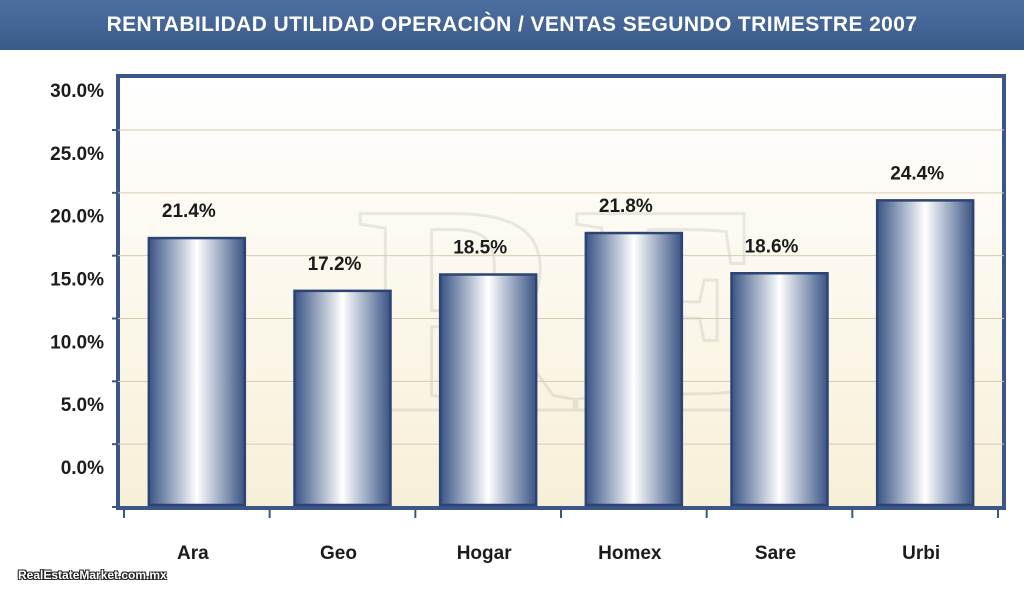  What do you see at coordinates (630, 553) in the screenshot?
I see `x-tick-label-homex: Homex` at bounding box center [630, 553].